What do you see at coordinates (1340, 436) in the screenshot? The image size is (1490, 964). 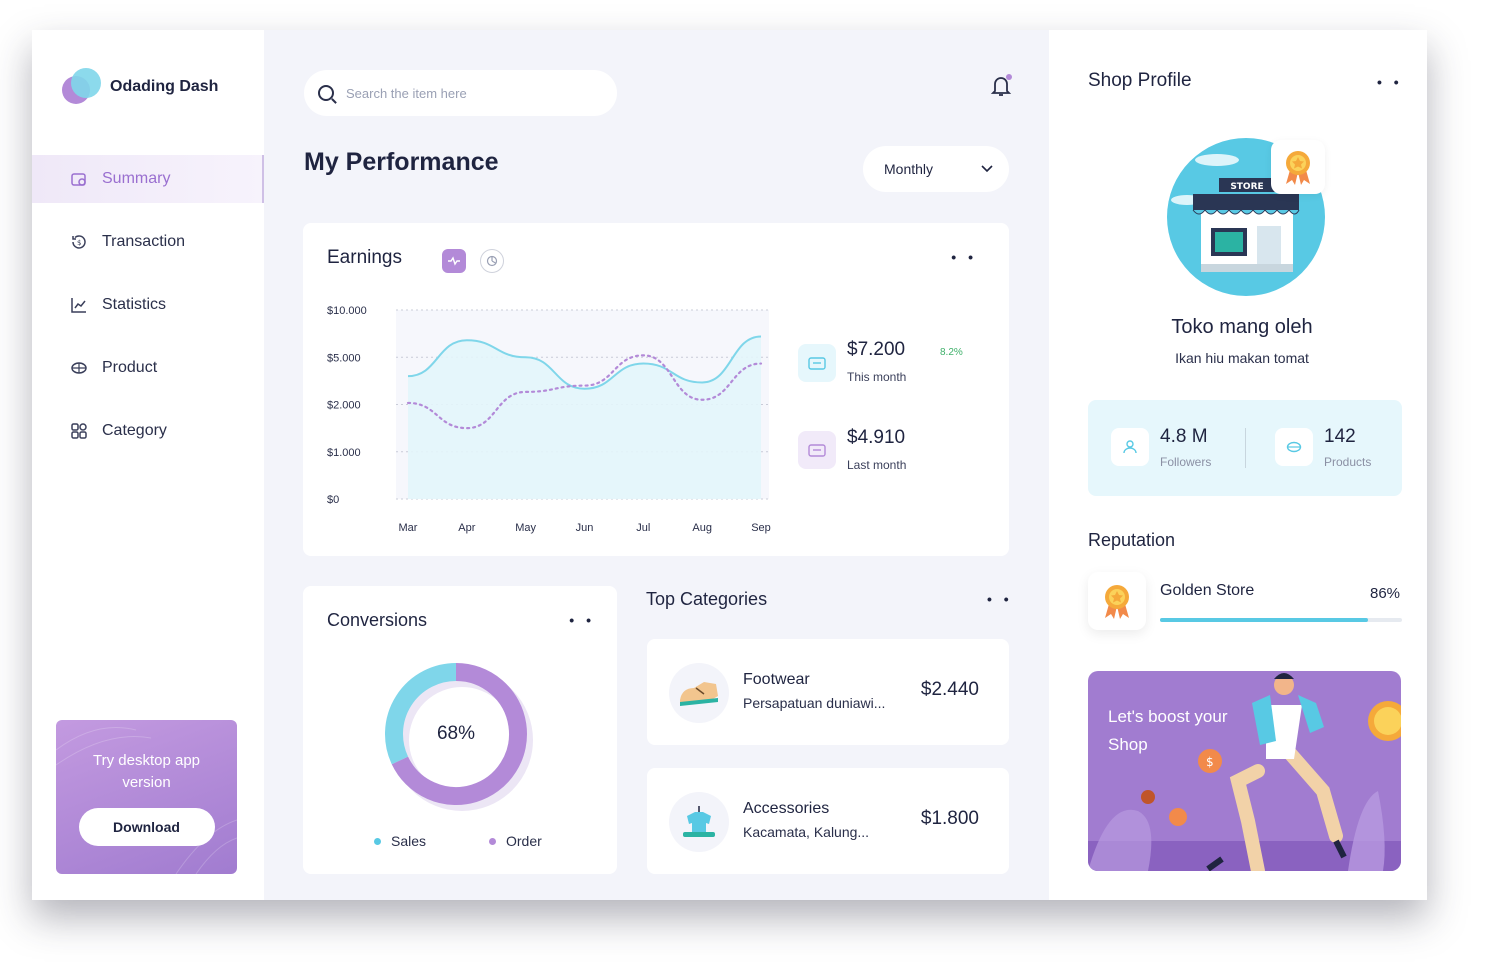 I see `products-value: 142` at bounding box center [1340, 436].